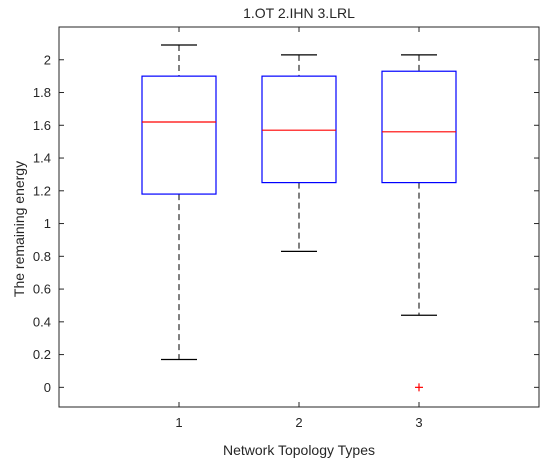 The height and width of the screenshot is (461, 550). What do you see at coordinates (42, 256) in the screenshot?
I see `y-tick-label: 0.8` at bounding box center [42, 256].